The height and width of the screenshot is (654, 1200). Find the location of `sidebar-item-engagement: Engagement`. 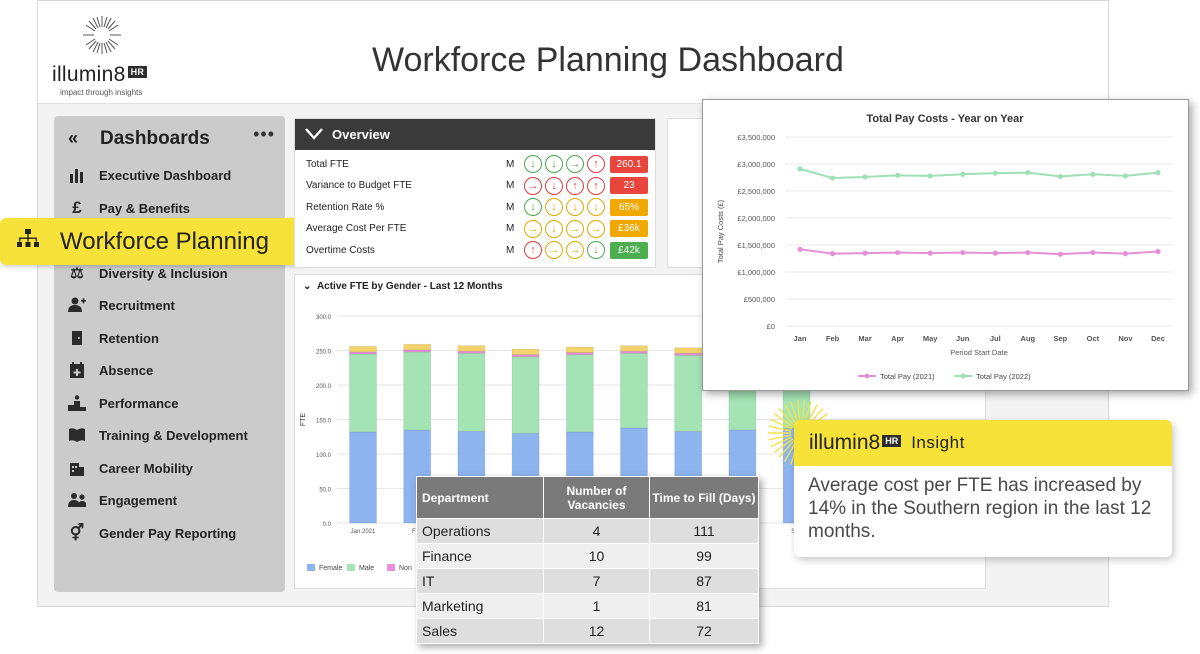

sidebar-item-engagement: Engagement is located at coordinates (122, 500).